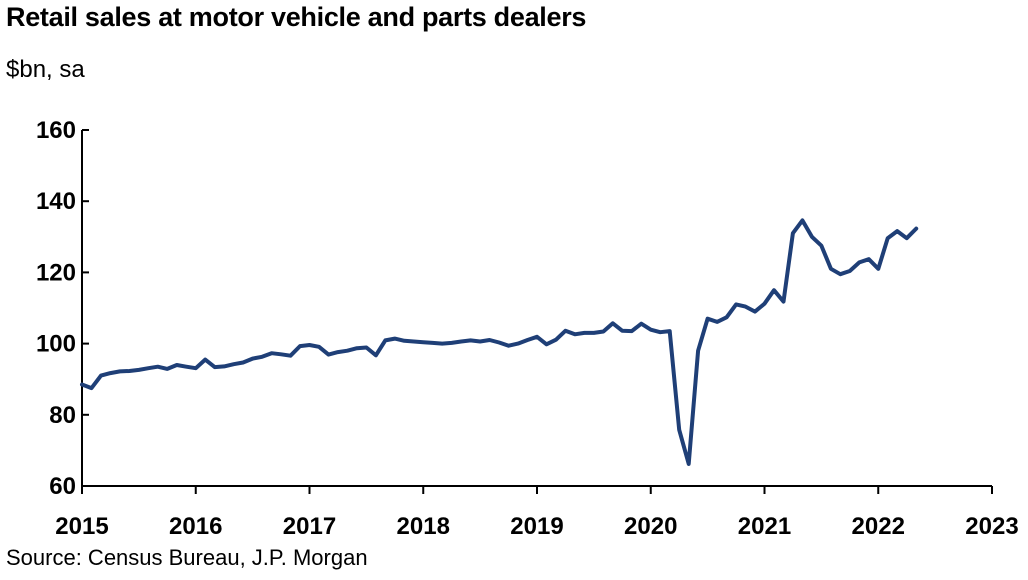 Image resolution: width=1028 pixels, height=580 pixels. What do you see at coordinates (536, 526) in the screenshot?
I see `x-tick-label: 2019` at bounding box center [536, 526].